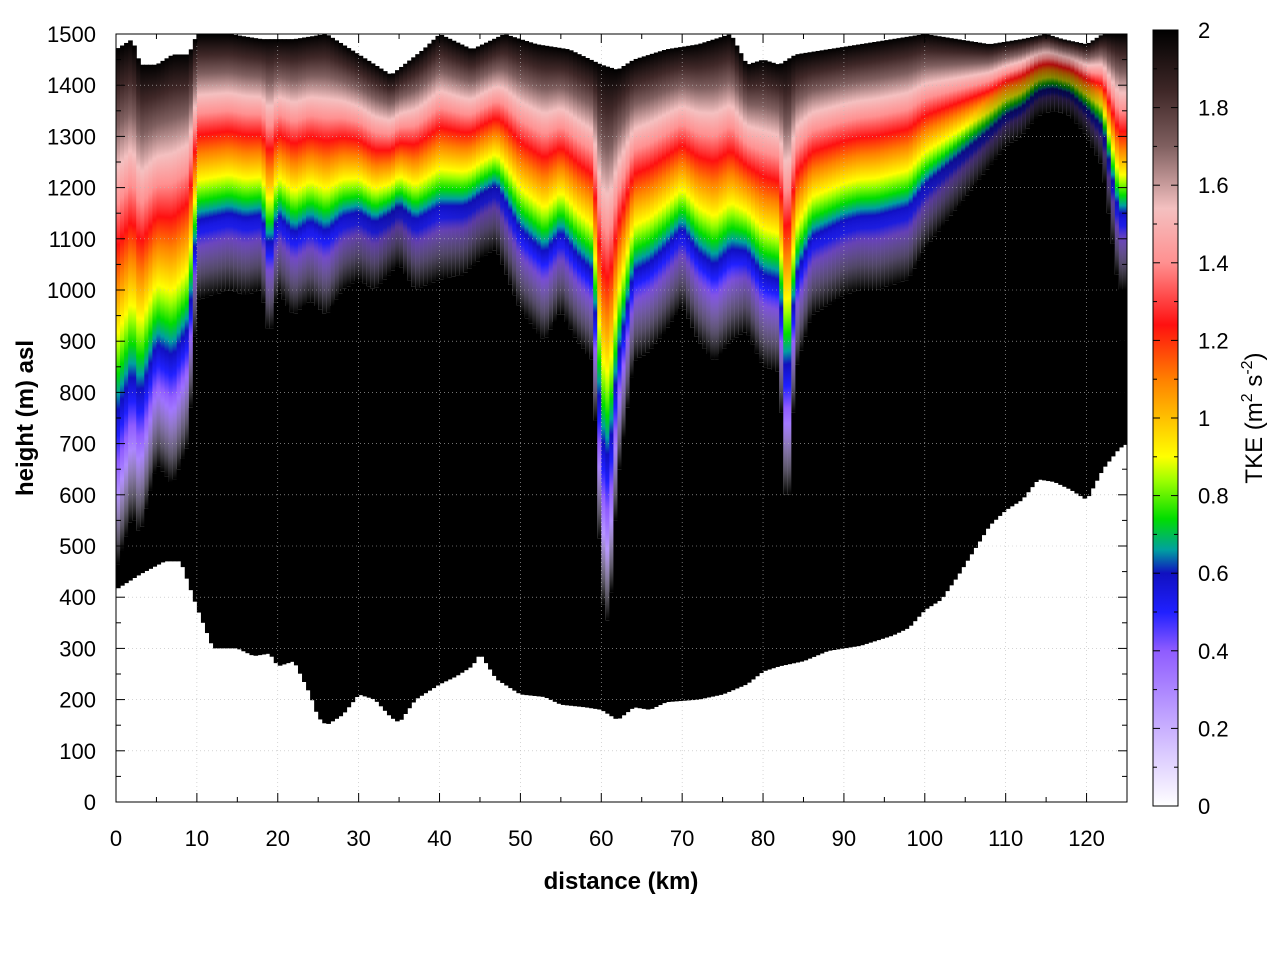 The image size is (1280, 960). Describe the element at coordinates (77, 495) in the screenshot. I see `y-tick-label: 600` at that location.